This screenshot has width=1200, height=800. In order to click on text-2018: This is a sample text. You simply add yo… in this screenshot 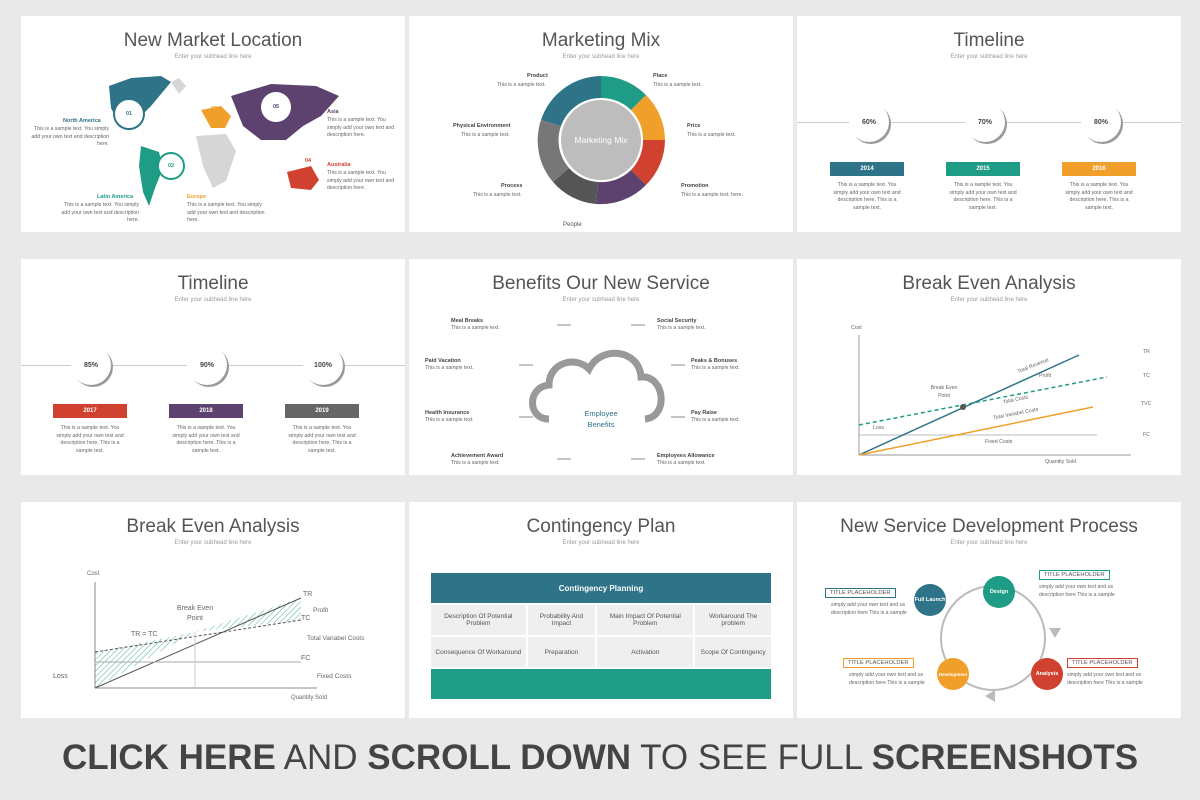, I will do `click(206, 439)`.